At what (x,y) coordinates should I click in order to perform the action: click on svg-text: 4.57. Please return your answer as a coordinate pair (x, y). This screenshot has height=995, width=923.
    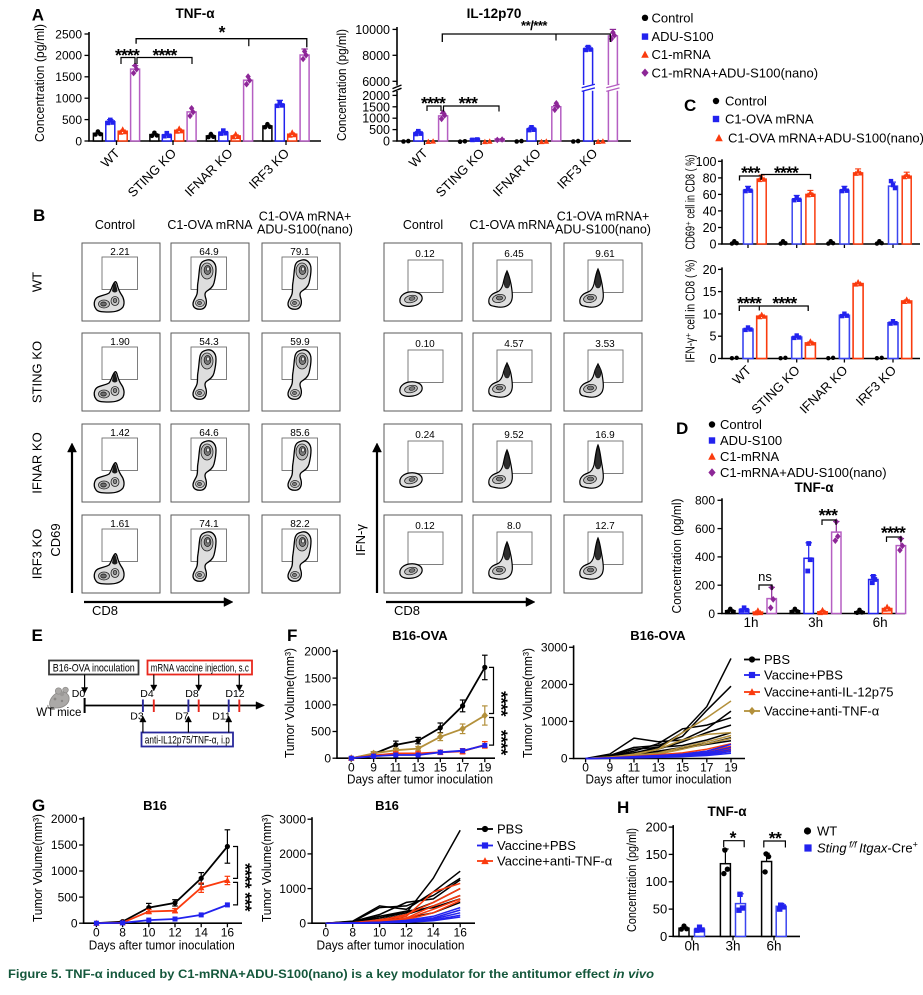
    Looking at the image, I should click on (514, 344).